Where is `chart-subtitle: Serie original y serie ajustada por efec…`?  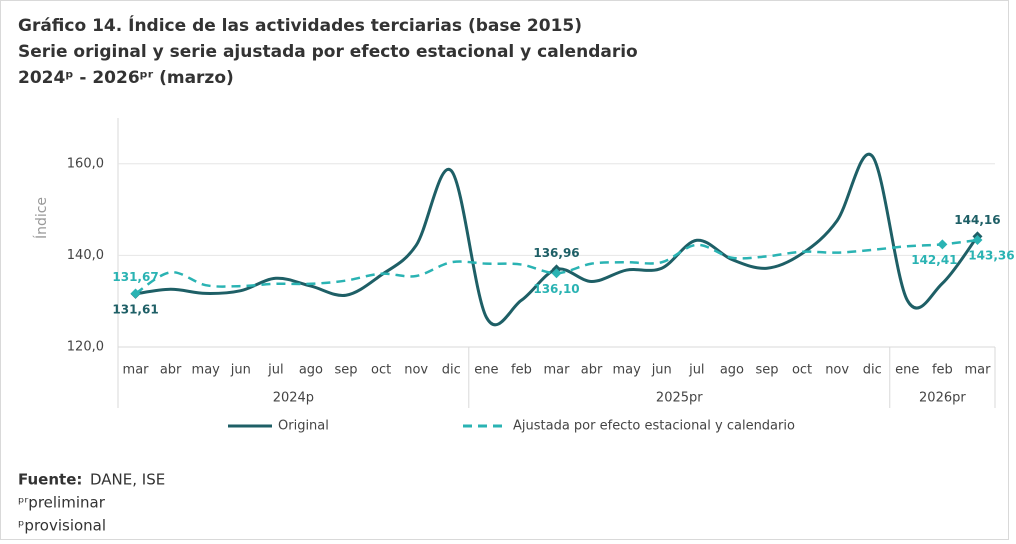
chart-subtitle: Serie original y serie ajustada por efec… is located at coordinates (328, 52).